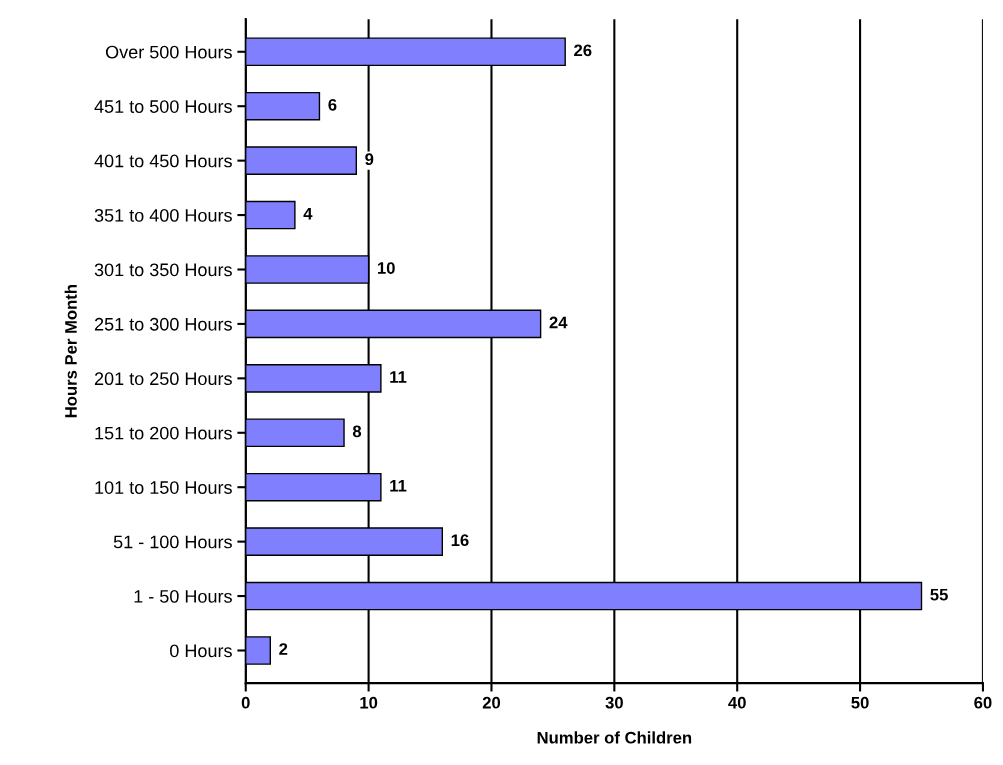 Image resolution: width=1003 pixels, height=765 pixels. What do you see at coordinates (614, 702) in the screenshot?
I see `x-tick-label: 30` at bounding box center [614, 702].